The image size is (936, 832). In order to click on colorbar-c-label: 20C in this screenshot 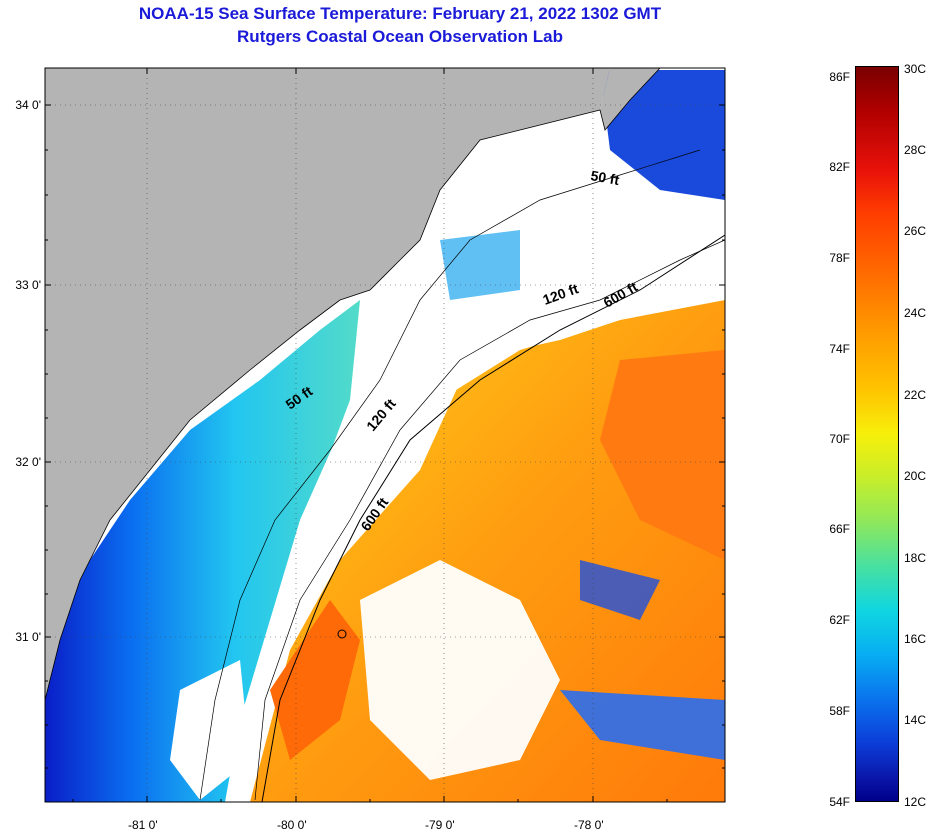, I will do `click(915, 476)`.